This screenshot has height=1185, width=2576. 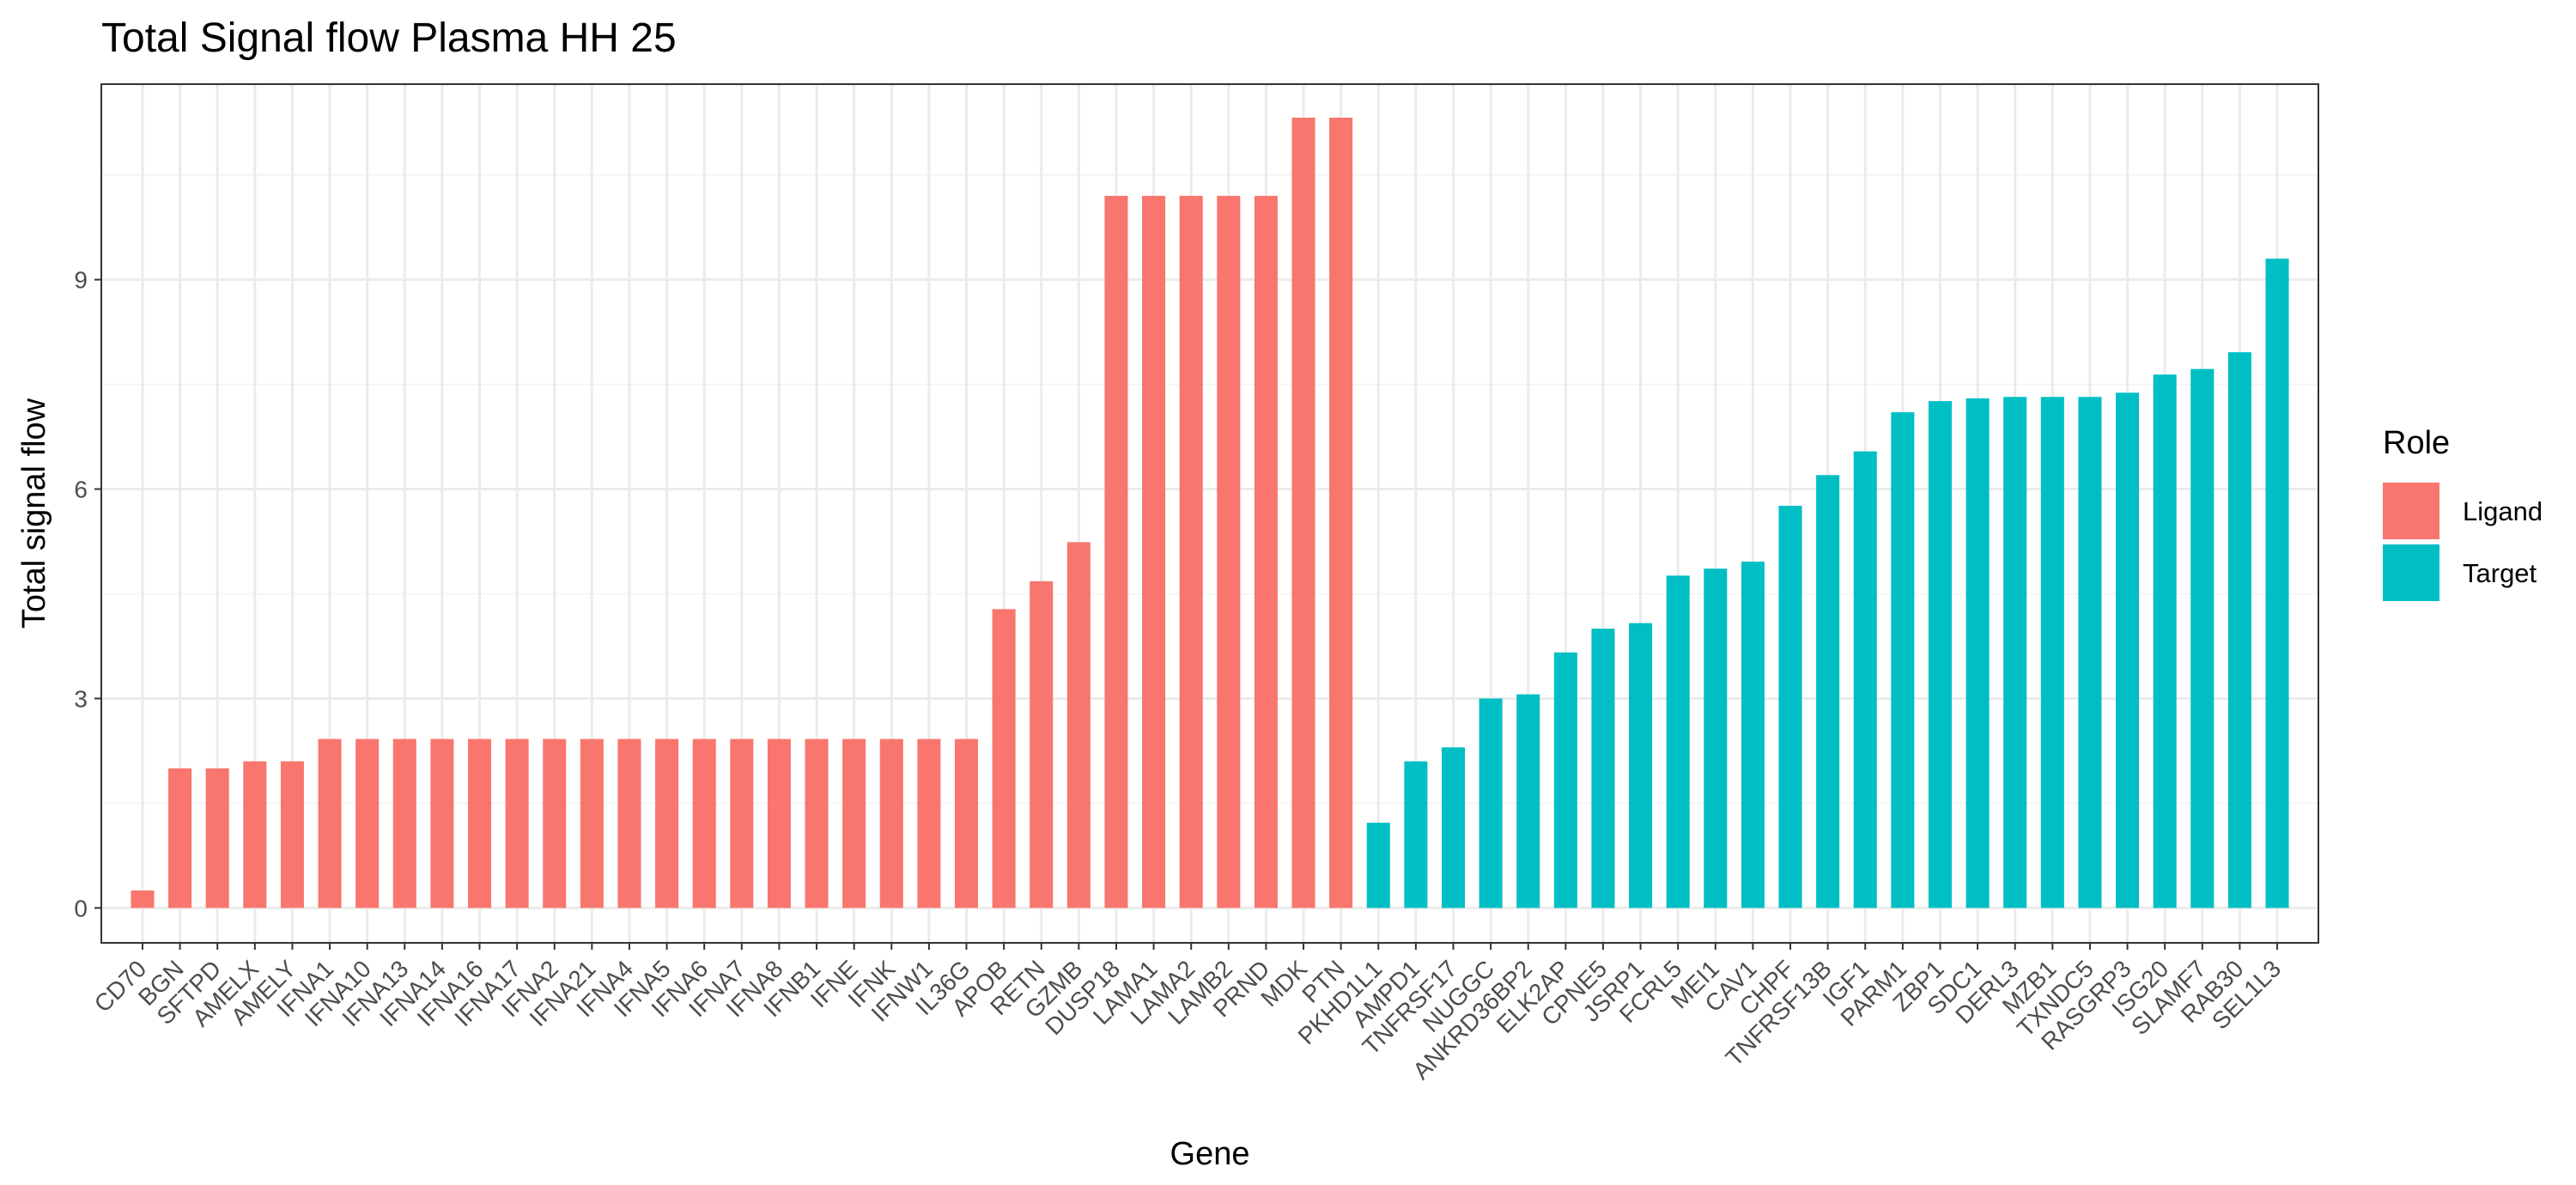 What do you see at coordinates (1940, 654) in the screenshot?
I see `bar-zbp1` at bounding box center [1940, 654].